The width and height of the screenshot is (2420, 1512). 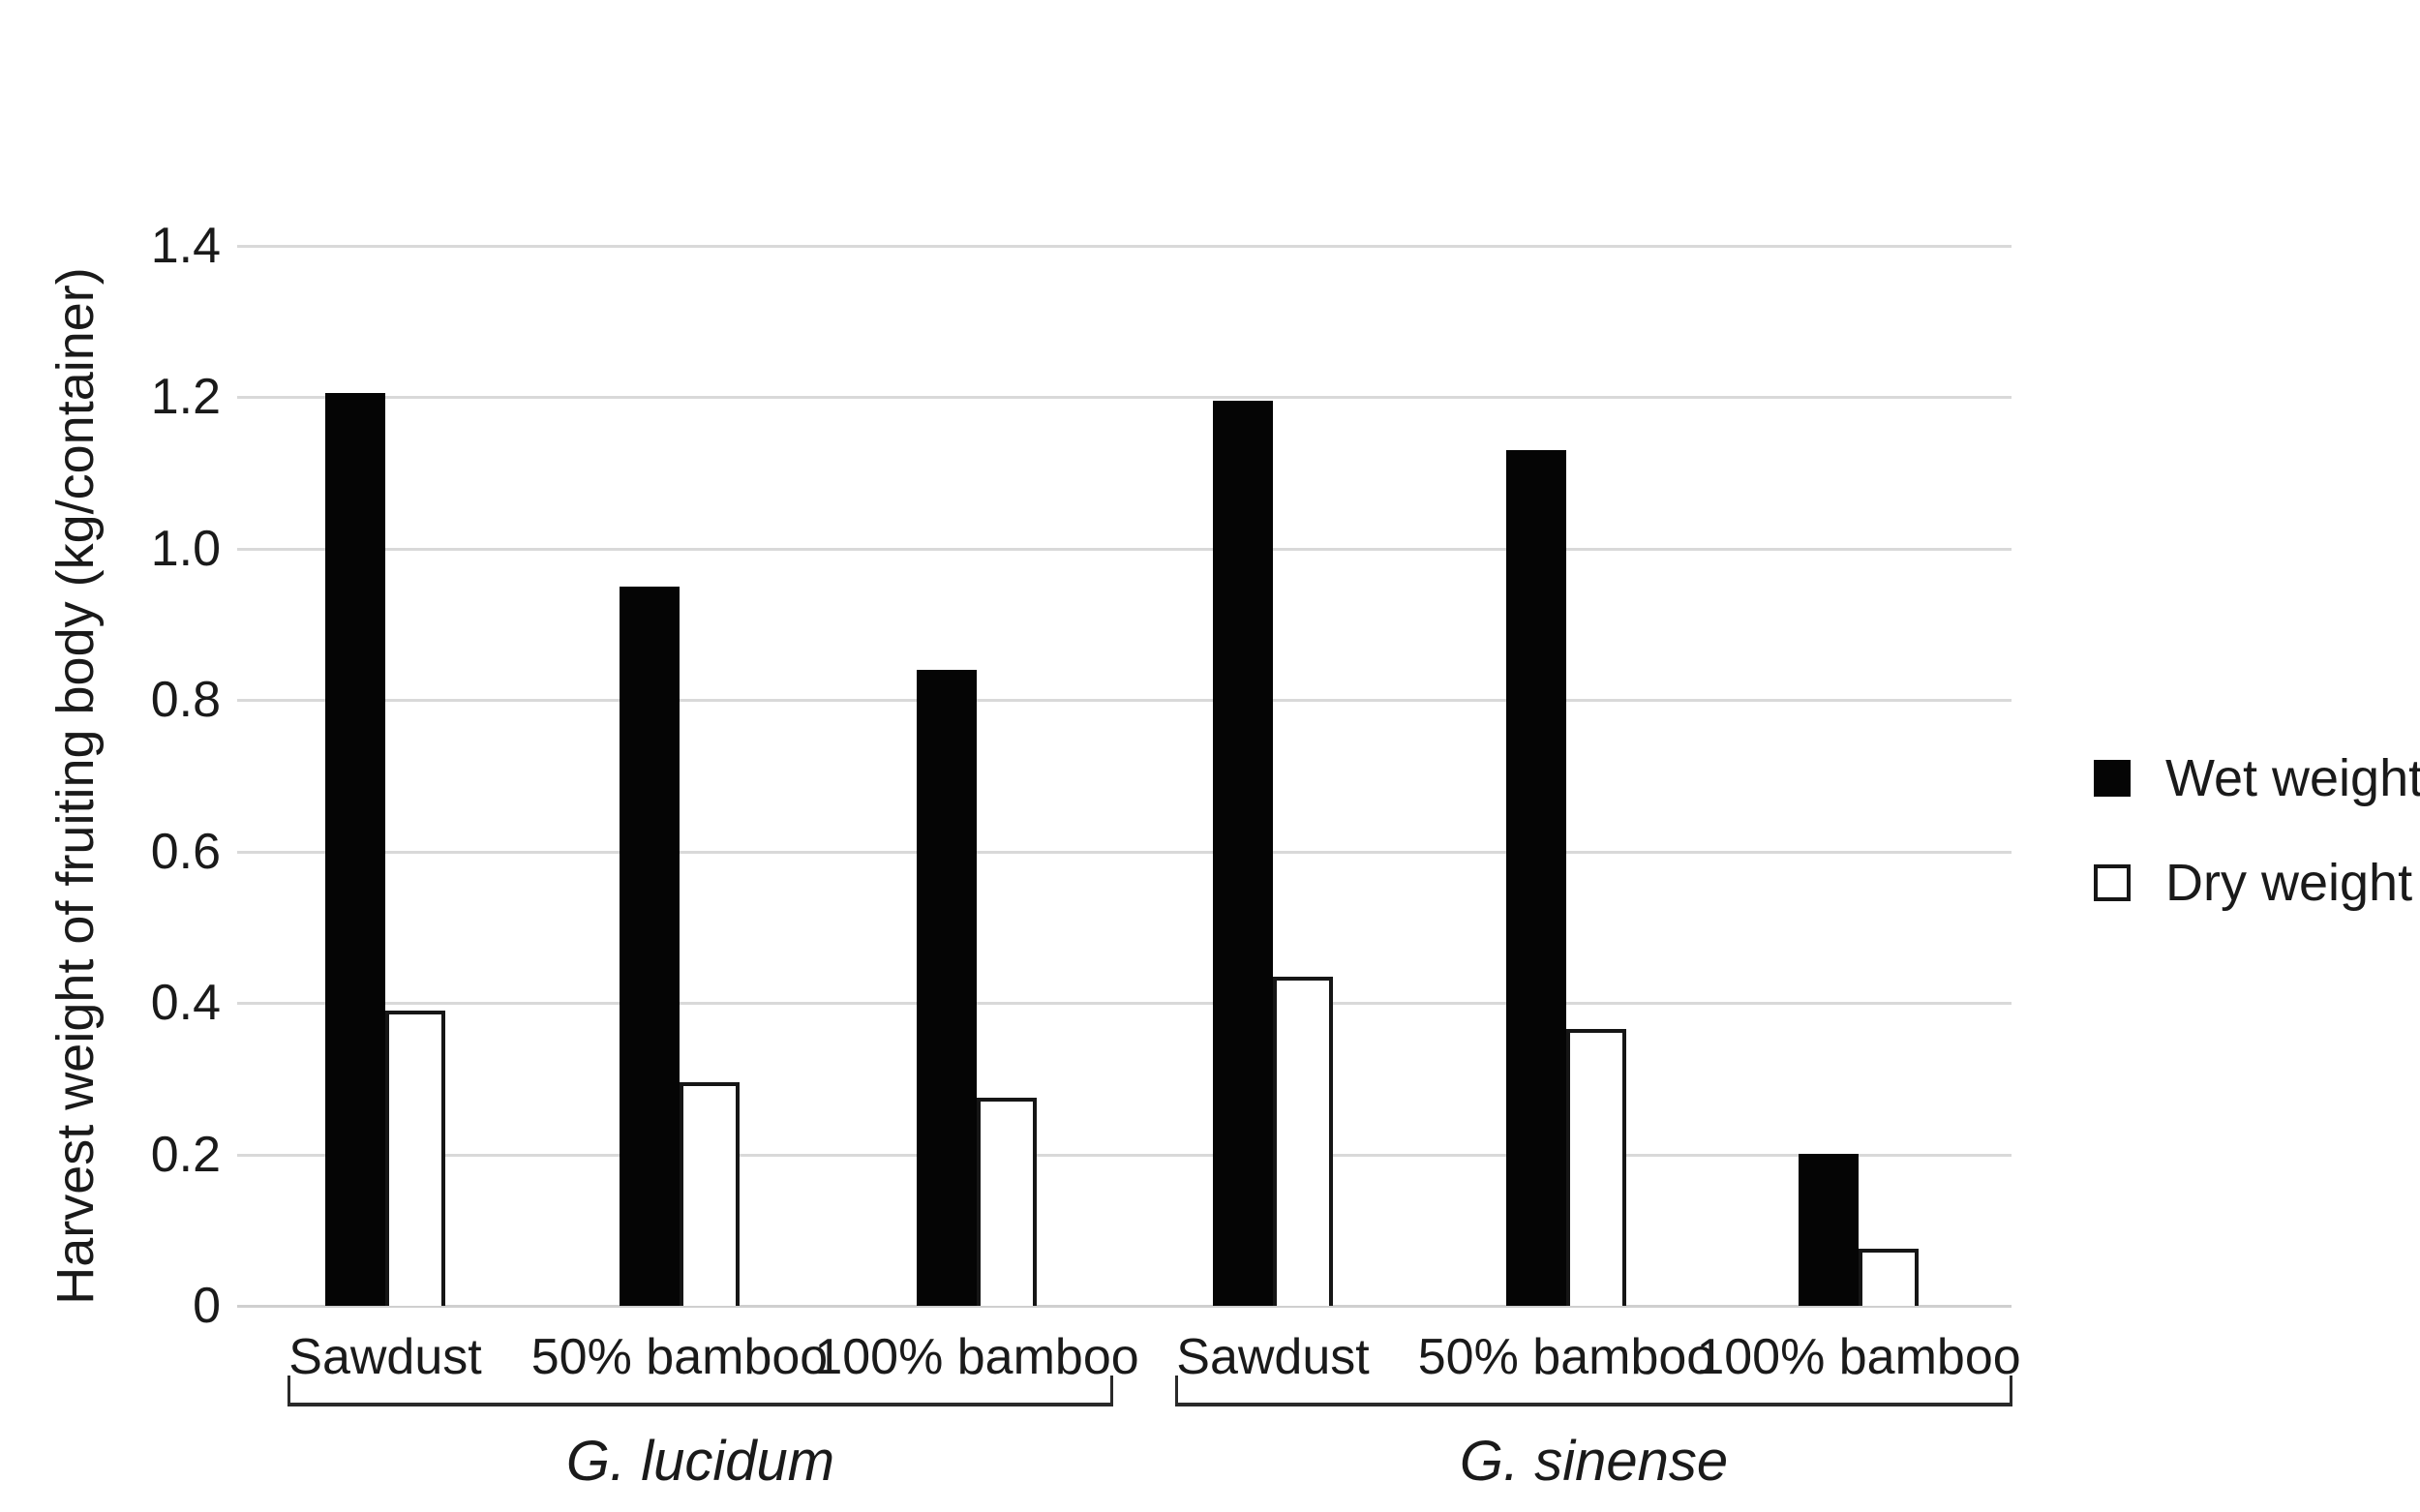 I want to click on gridline-0.8, so click(x=1124, y=700).